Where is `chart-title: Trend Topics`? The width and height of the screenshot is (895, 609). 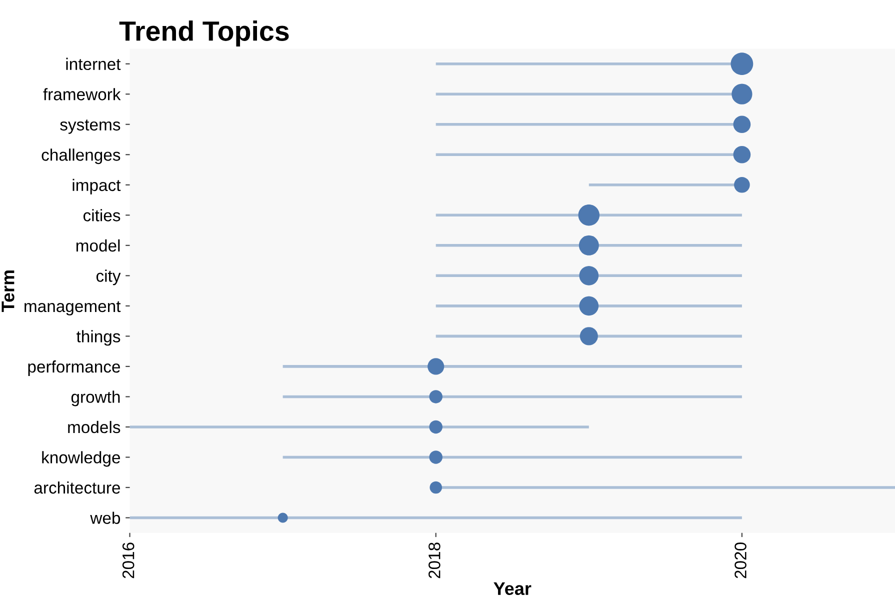 chart-title: Trend Topics is located at coordinates (204, 33).